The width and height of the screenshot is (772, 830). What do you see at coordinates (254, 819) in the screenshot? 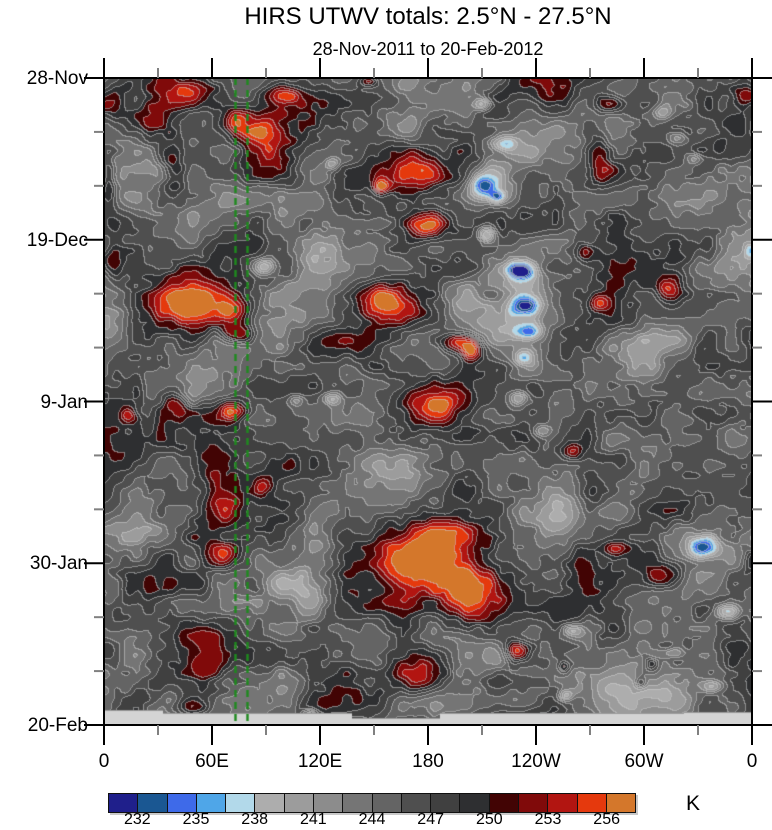
I see `colorbar-tick-label: 238` at bounding box center [254, 819].